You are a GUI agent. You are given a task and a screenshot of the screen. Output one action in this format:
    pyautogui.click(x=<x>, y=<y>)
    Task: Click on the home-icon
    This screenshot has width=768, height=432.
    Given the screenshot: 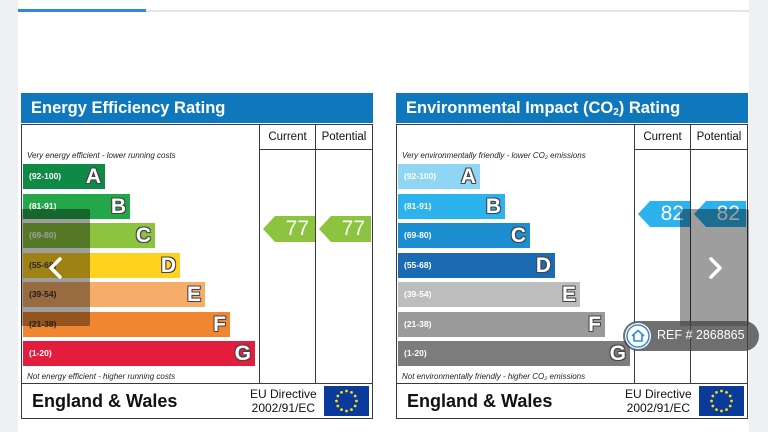 What is the action you would take?
    pyautogui.click(x=638, y=336)
    